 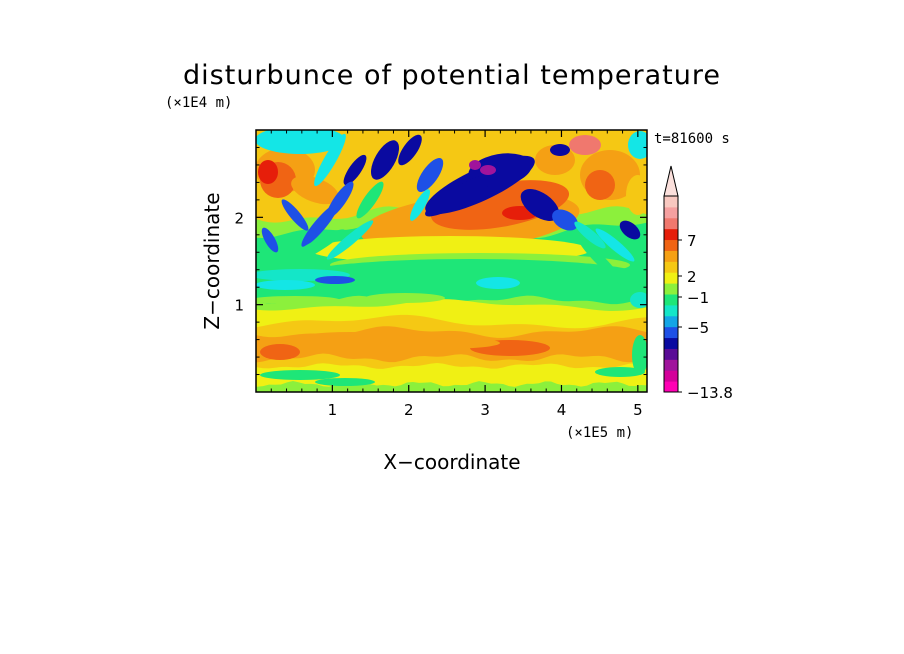 I want to click on colorbar-label: −1, so click(x=698, y=298).